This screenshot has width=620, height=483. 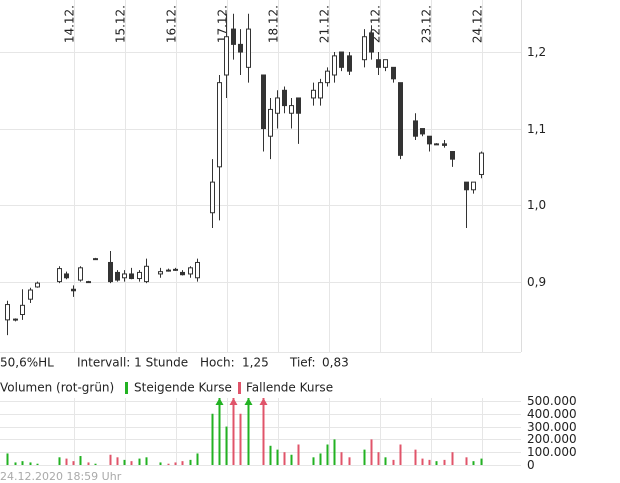 What do you see at coordinates (552, 414) in the screenshot?
I see `volume-tick-label: 400.000` at bounding box center [552, 414].